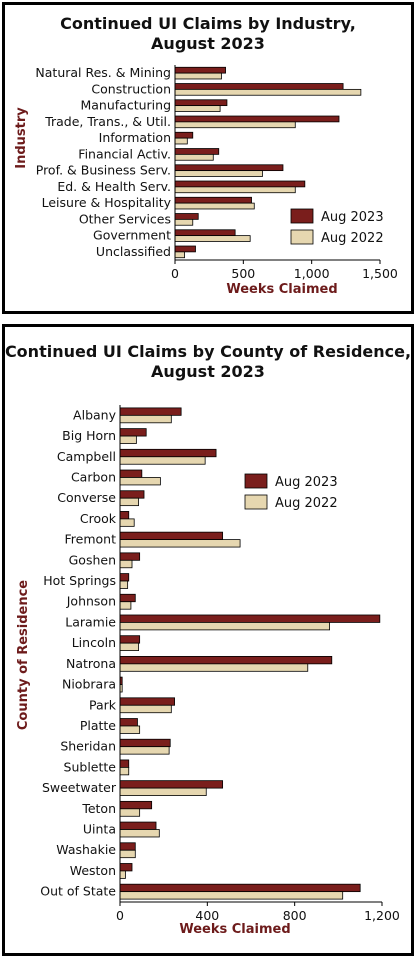 This screenshot has height=960, width=420. I want to click on category-label: Crook, so click(98, 518).